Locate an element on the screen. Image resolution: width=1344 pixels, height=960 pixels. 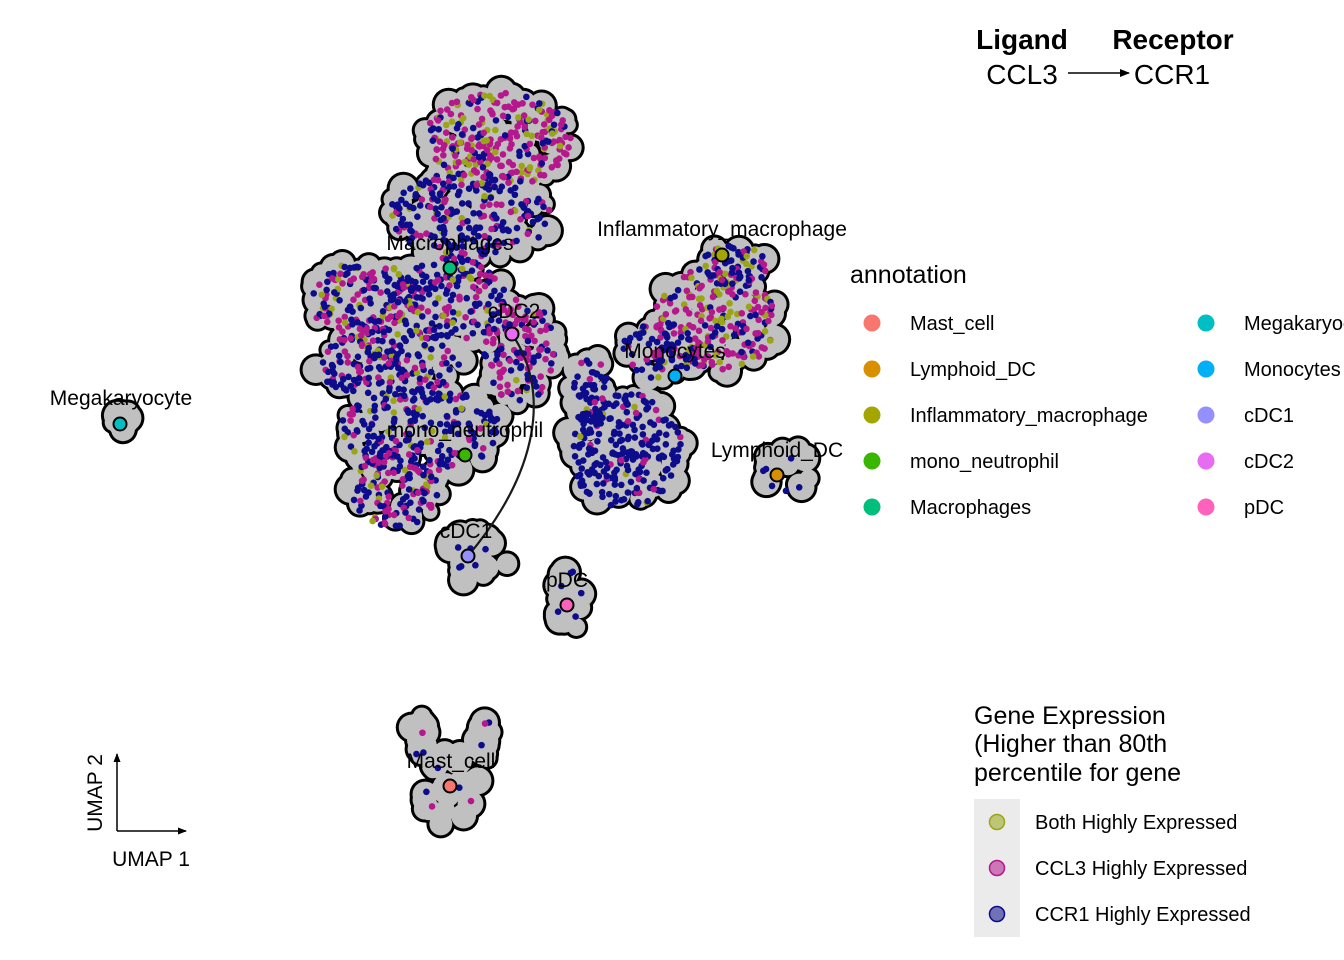
expression-legend-item: CCL3 Highly Expressed is located at coordinates (1117, 869).